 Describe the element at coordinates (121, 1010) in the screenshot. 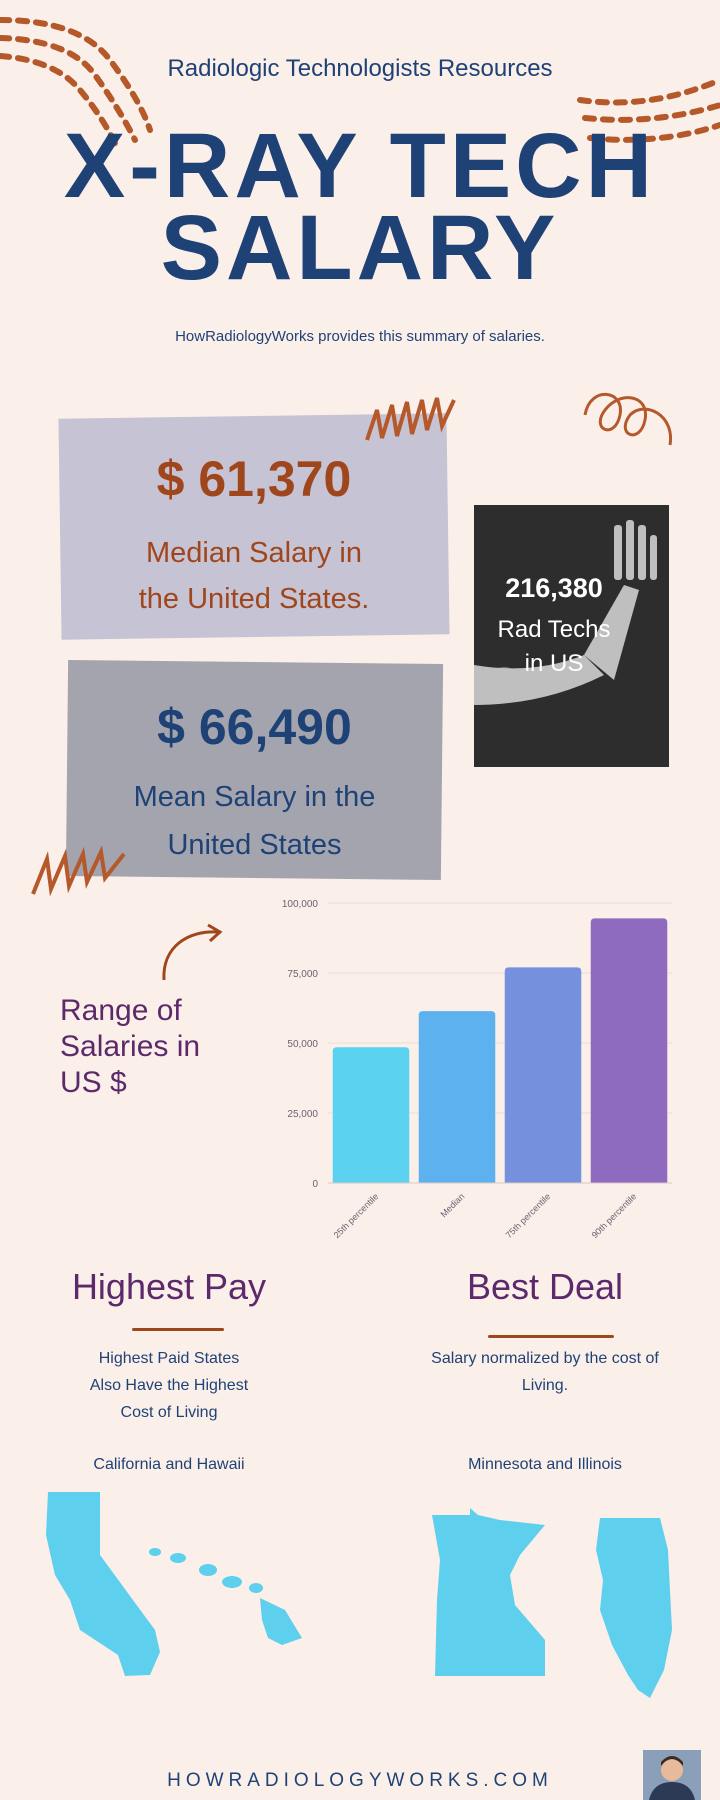

I see `range-label-line1: Range of` at that location.